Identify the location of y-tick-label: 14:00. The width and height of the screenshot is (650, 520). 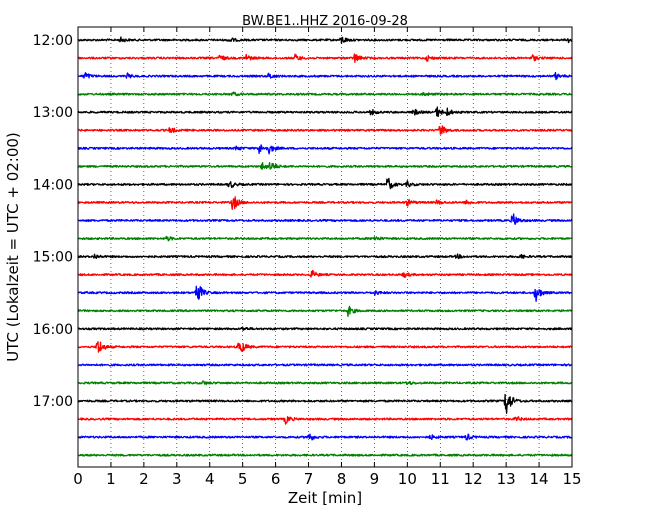
(53, 185).